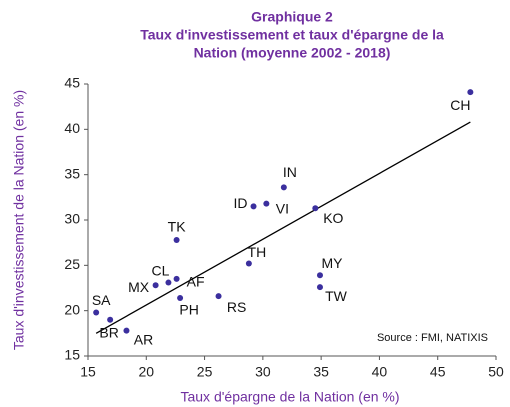  Describe the element at coordinates (432, 338) in the screenshot. I see `source-note: Source : FMI, NATIXIS` at that location.